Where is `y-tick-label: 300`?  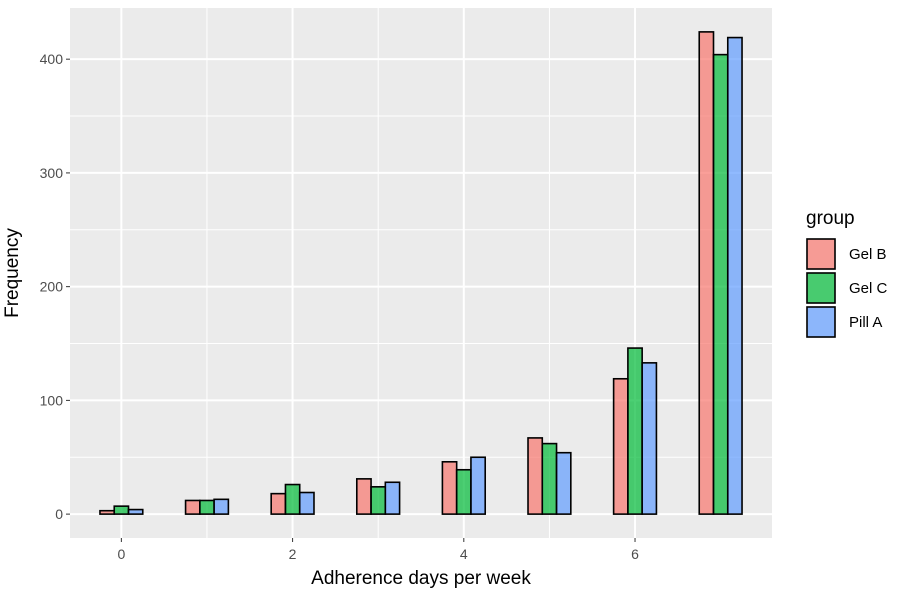 y-tick-label: 300 is located at coordinates (52, 173).